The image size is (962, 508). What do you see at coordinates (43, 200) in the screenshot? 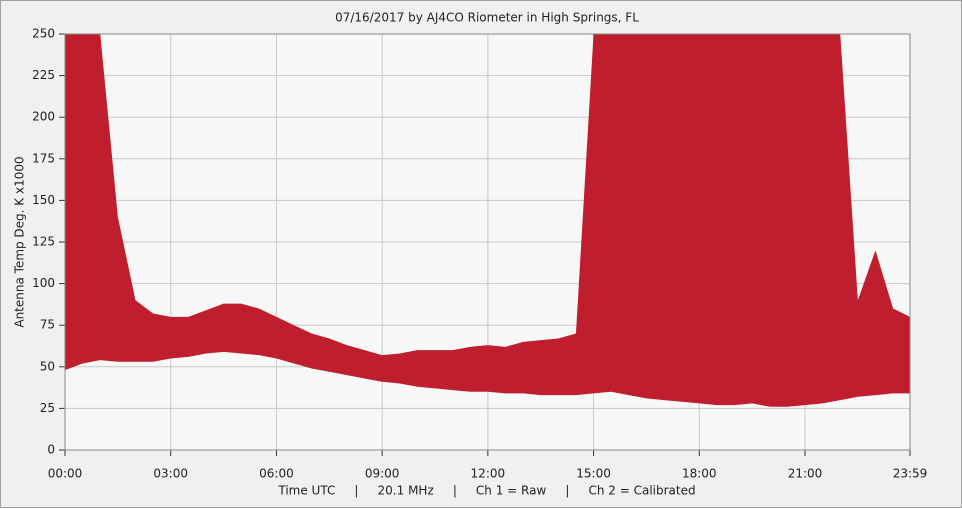
I see `y-tick-label: 150` at bounding box center [43, 200].